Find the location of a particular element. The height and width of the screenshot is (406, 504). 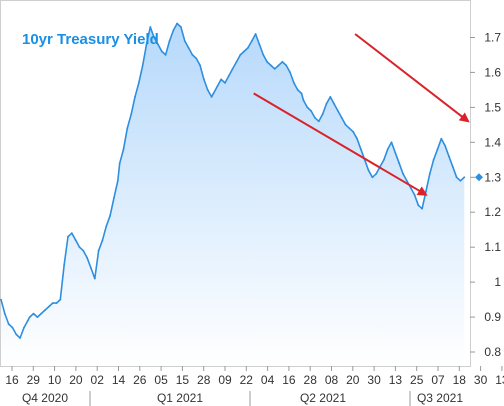

lower-trend-arrow is located at coordinates (340, 144).